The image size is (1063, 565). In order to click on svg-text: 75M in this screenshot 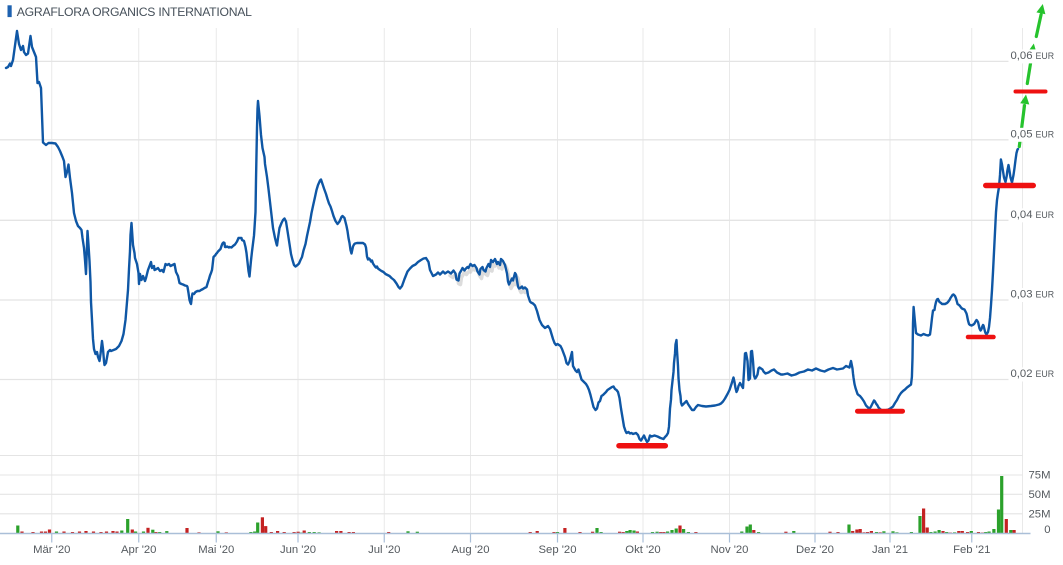, I will do `click(1040, 476)`.